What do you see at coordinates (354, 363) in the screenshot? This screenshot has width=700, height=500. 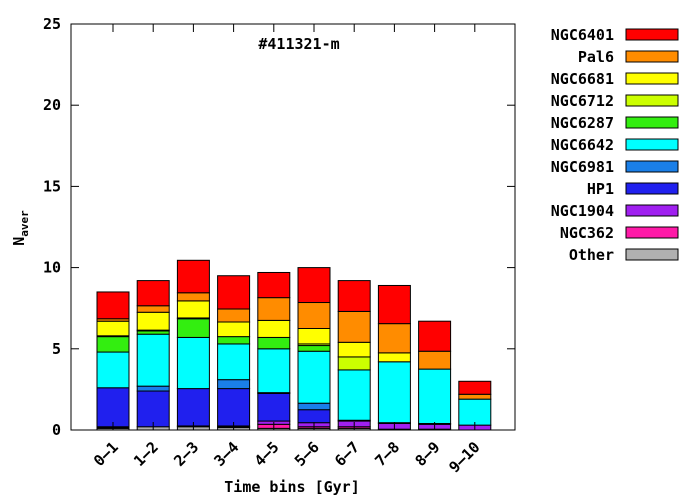 I see `bar-segment-ngc6712` at bounding box center [354, 363].